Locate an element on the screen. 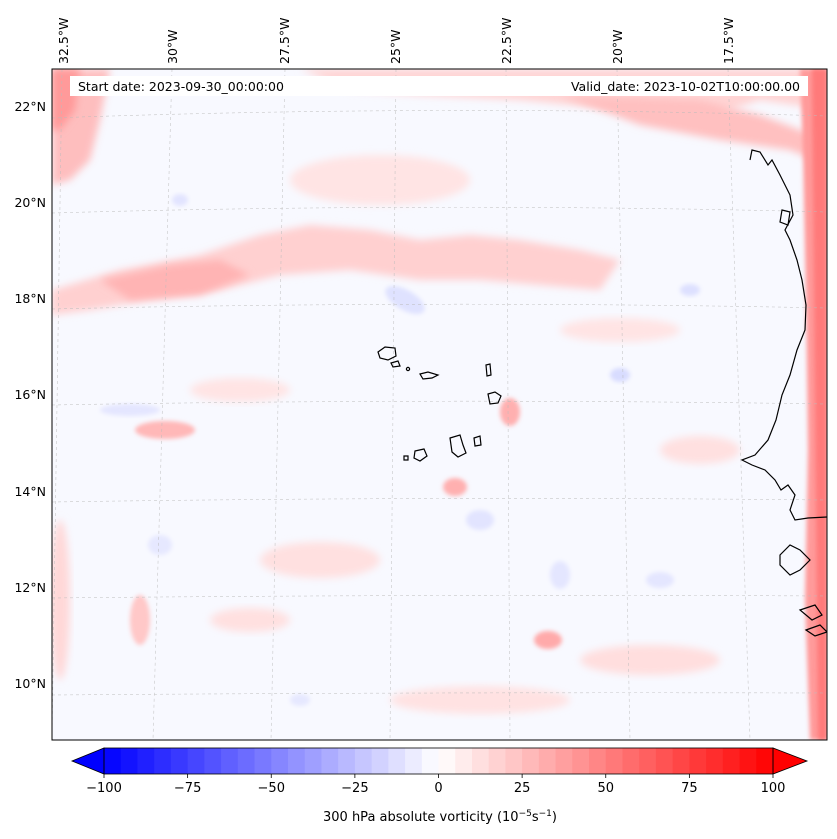  lon-label: 30°W is located at coordinates (172, 46).